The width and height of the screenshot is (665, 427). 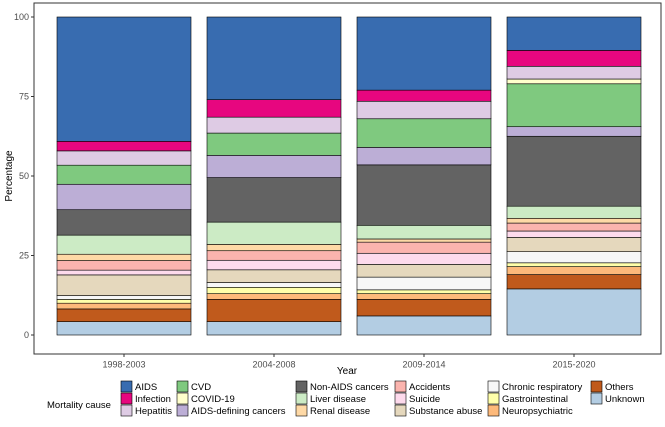 What do you see at coordinates (21, 17) in the screenshot?
I see `y-tick-label: 100` at bounding box center [21, 17].